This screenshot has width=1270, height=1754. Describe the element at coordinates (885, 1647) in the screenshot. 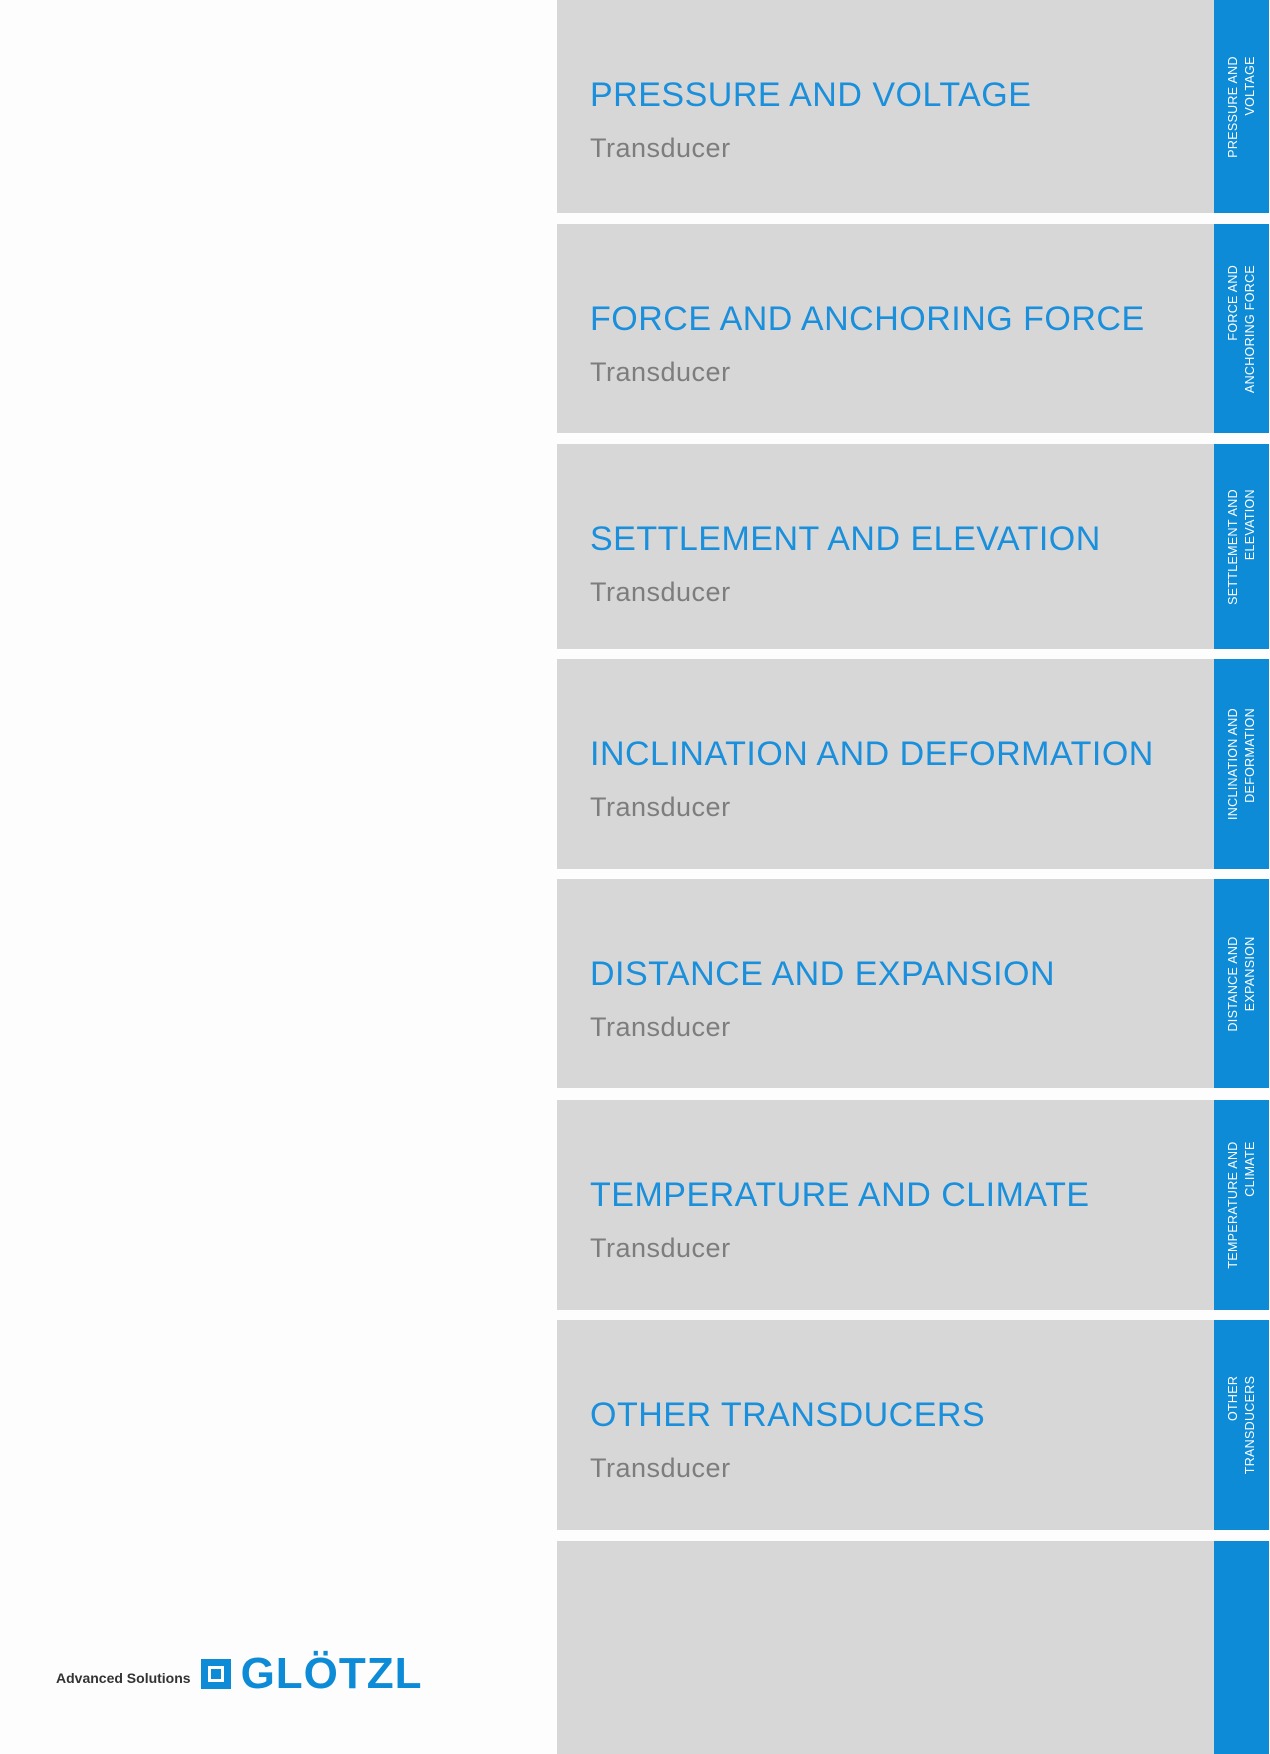

I see `empty-panel` at that location.